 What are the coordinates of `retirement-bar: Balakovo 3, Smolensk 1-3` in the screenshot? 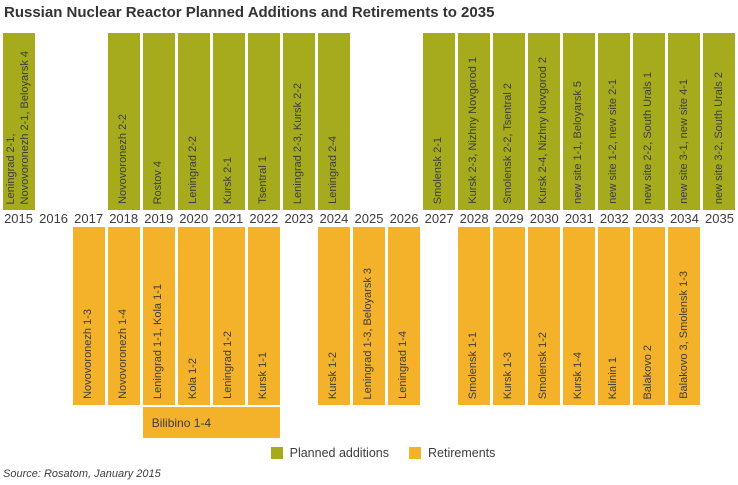 It's located at (684, 316).